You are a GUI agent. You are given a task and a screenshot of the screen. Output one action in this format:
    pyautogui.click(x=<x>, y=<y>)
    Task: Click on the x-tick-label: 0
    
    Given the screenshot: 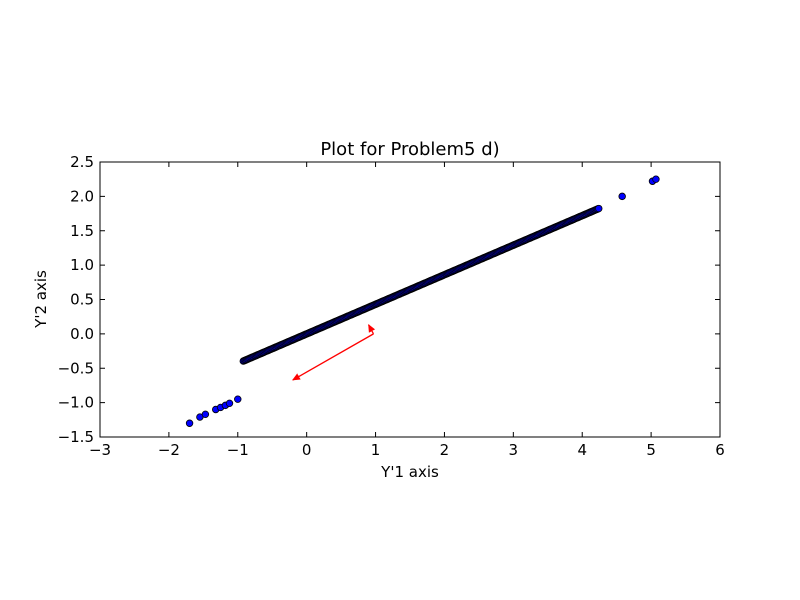 What is the action you would take?
    pyautogui.click(x=307, y=450)
    